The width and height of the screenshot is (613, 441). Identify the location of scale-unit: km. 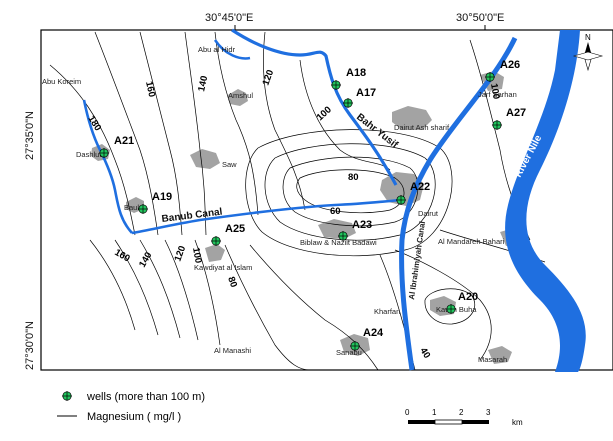
(517, 422).